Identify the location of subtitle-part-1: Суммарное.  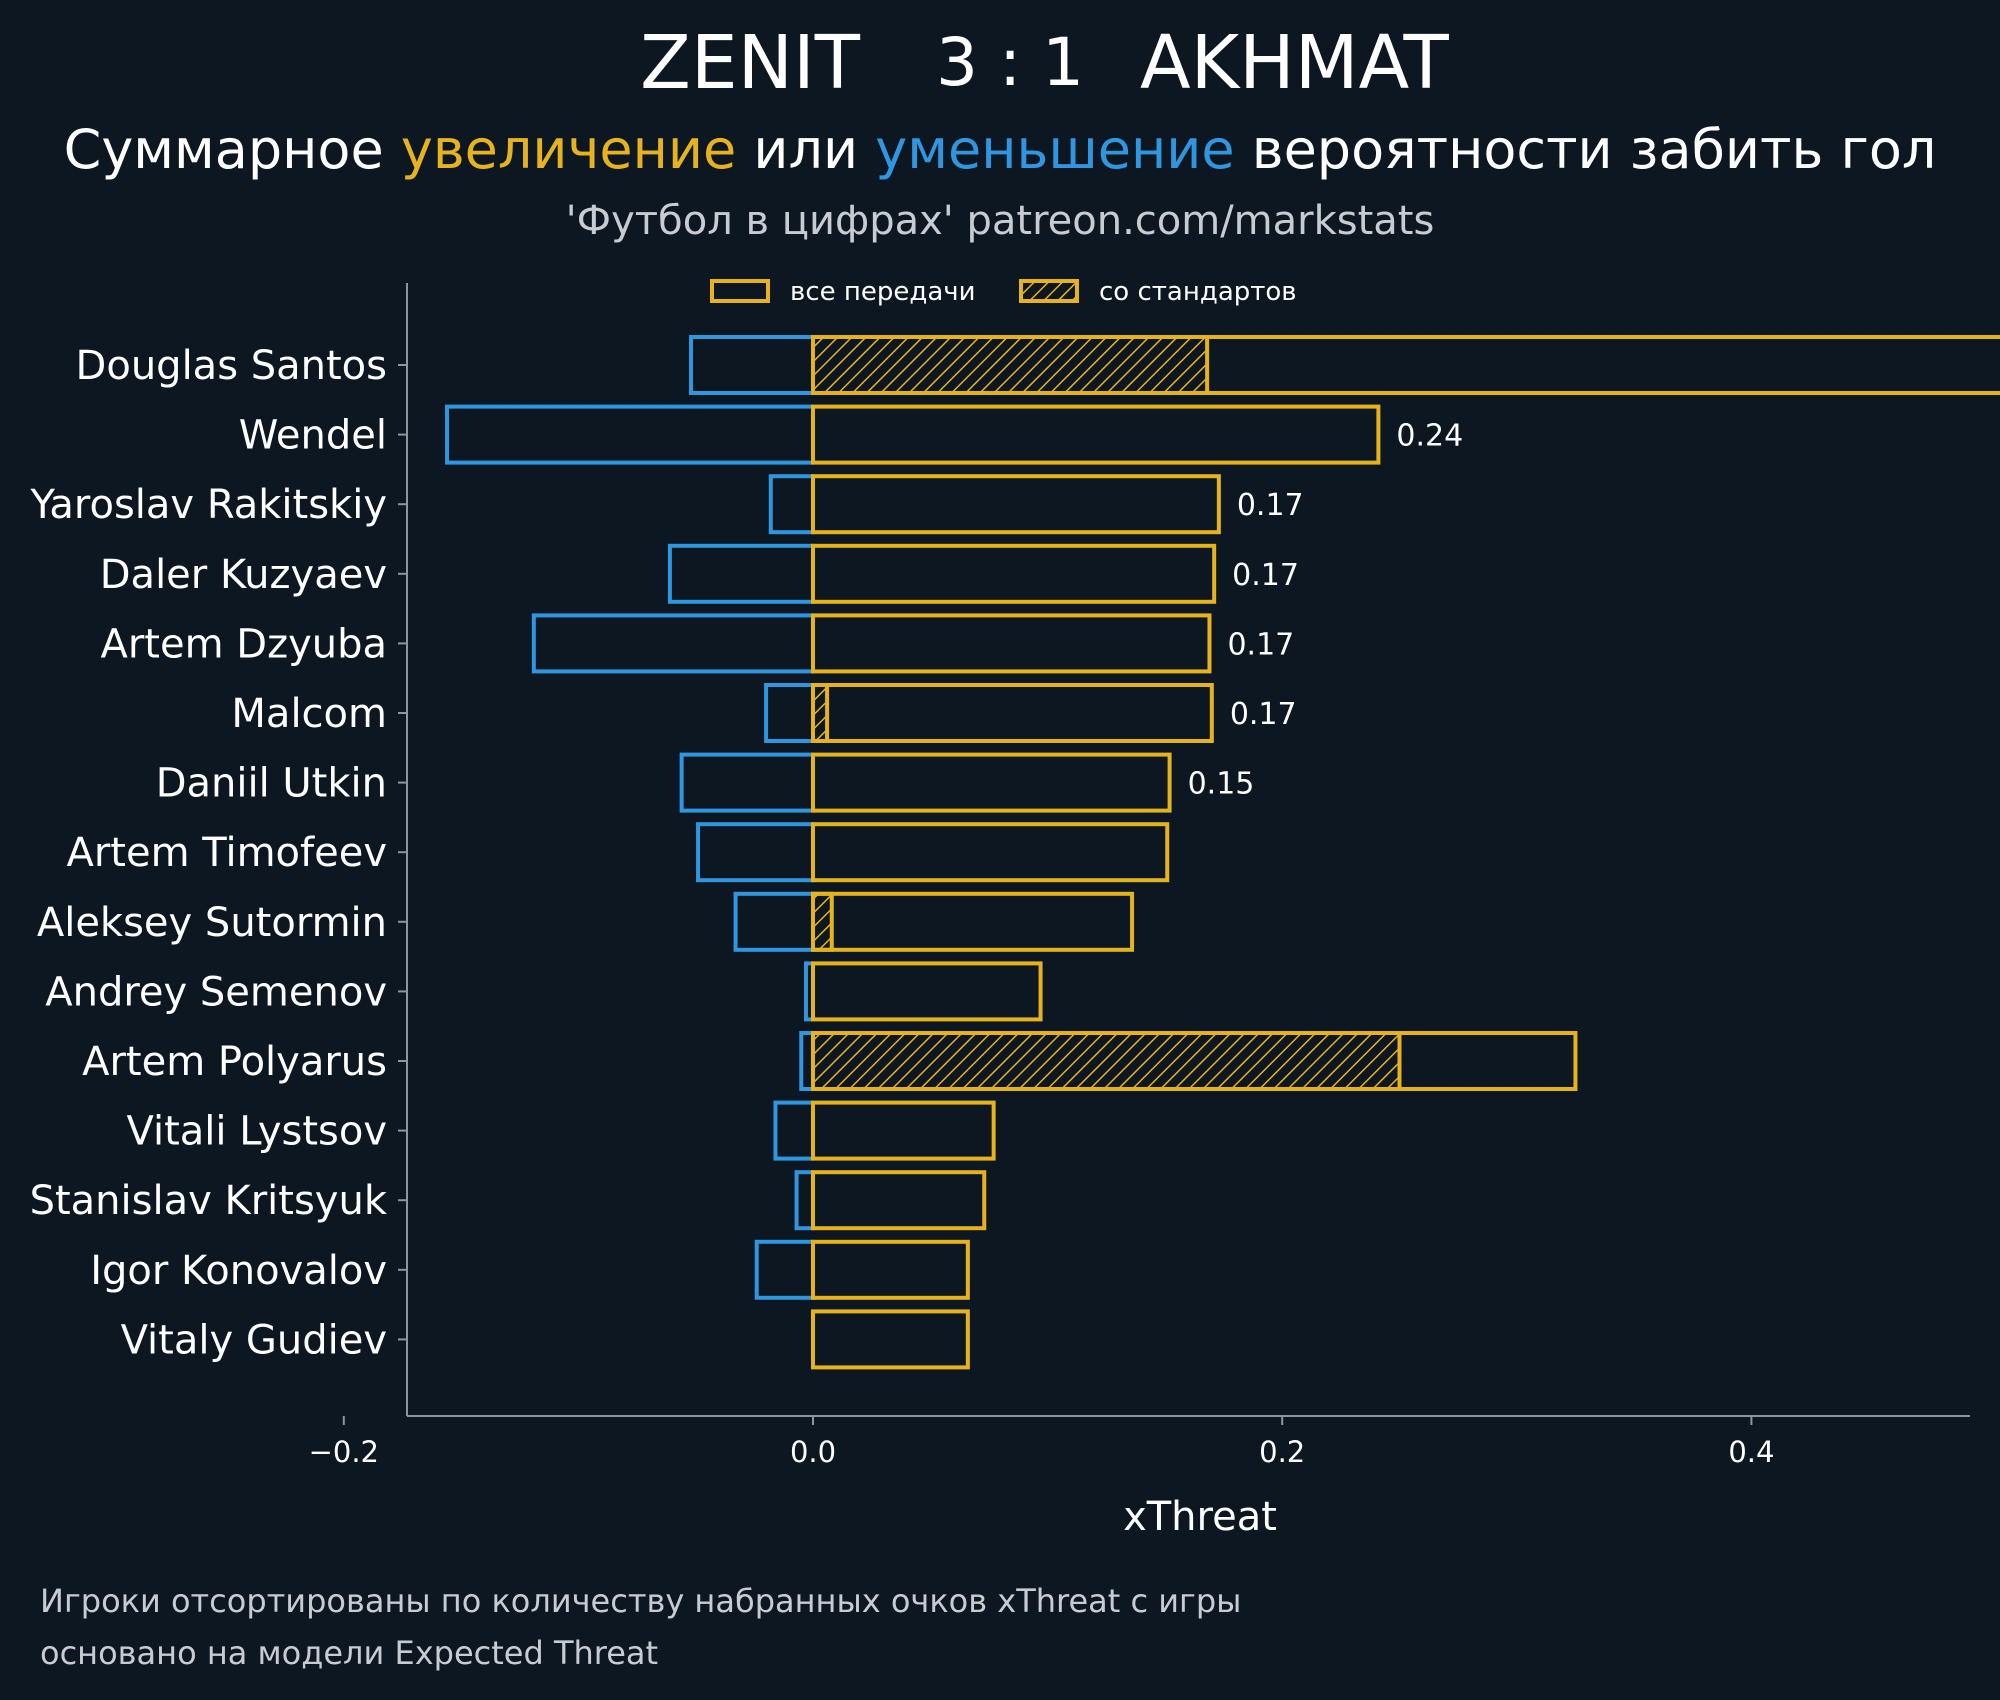
(232, 149).